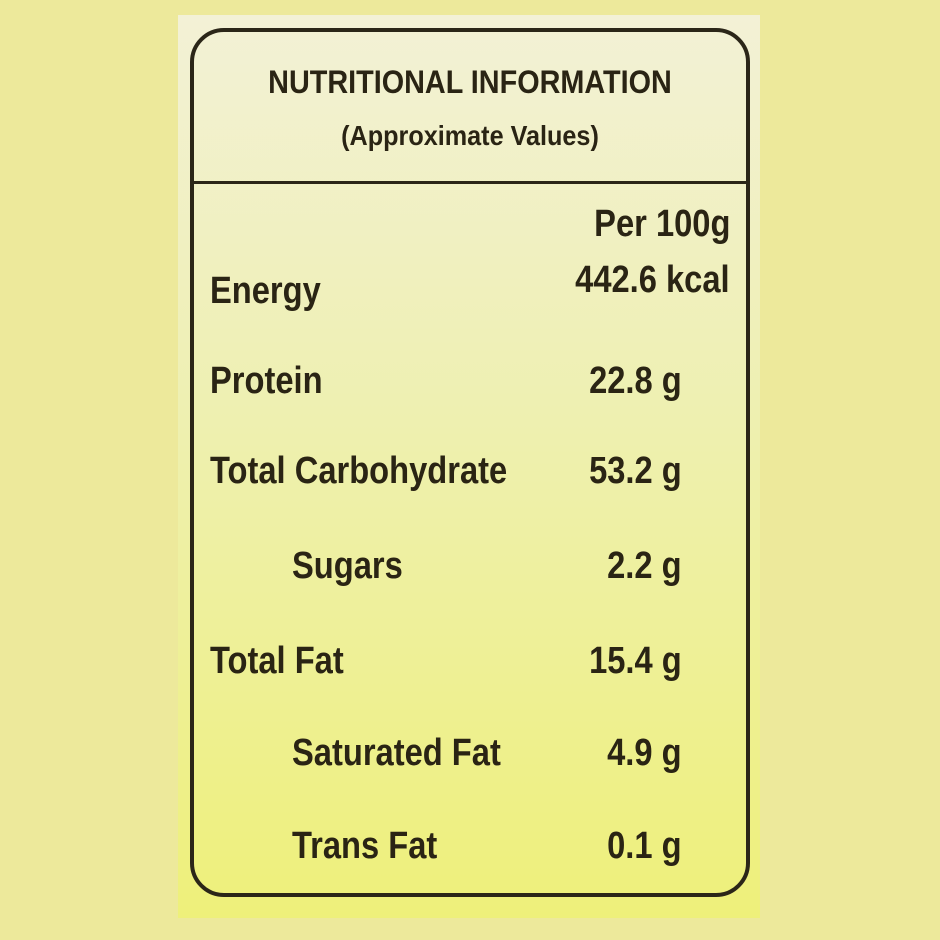 The image size is (940, 940). What do you see at coordinates (652, 280) in the screenshot?
I see `nutrient-value: 442.6 kcal` at bounding box center [652, 280].